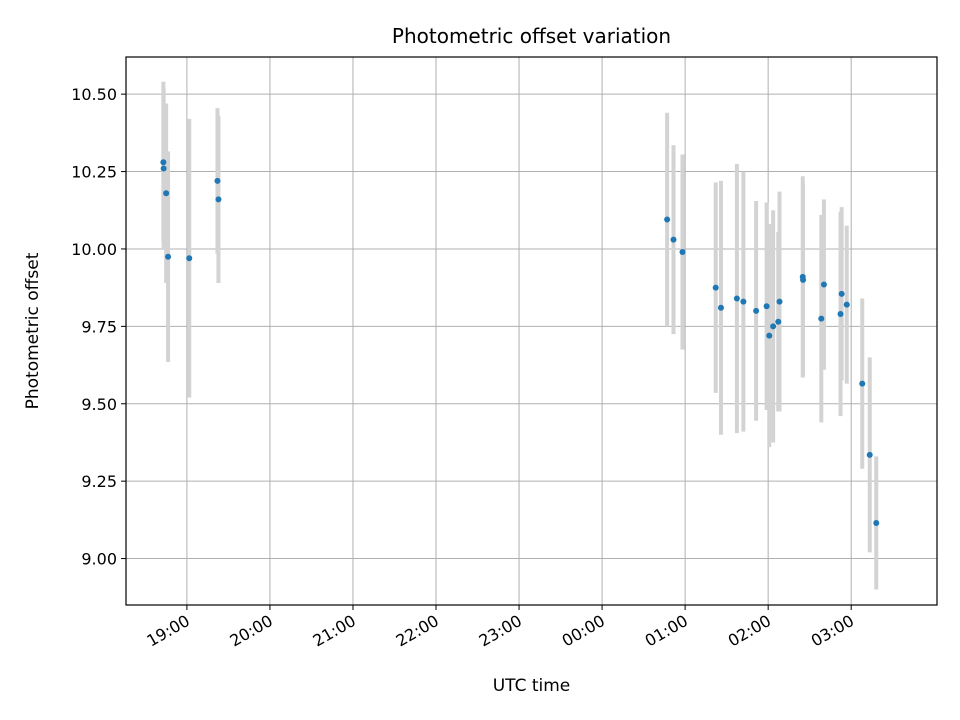  Describe the element at coordinates (99, 481) in the screenshot. I see `y-tick-label: 9.25` at that location.